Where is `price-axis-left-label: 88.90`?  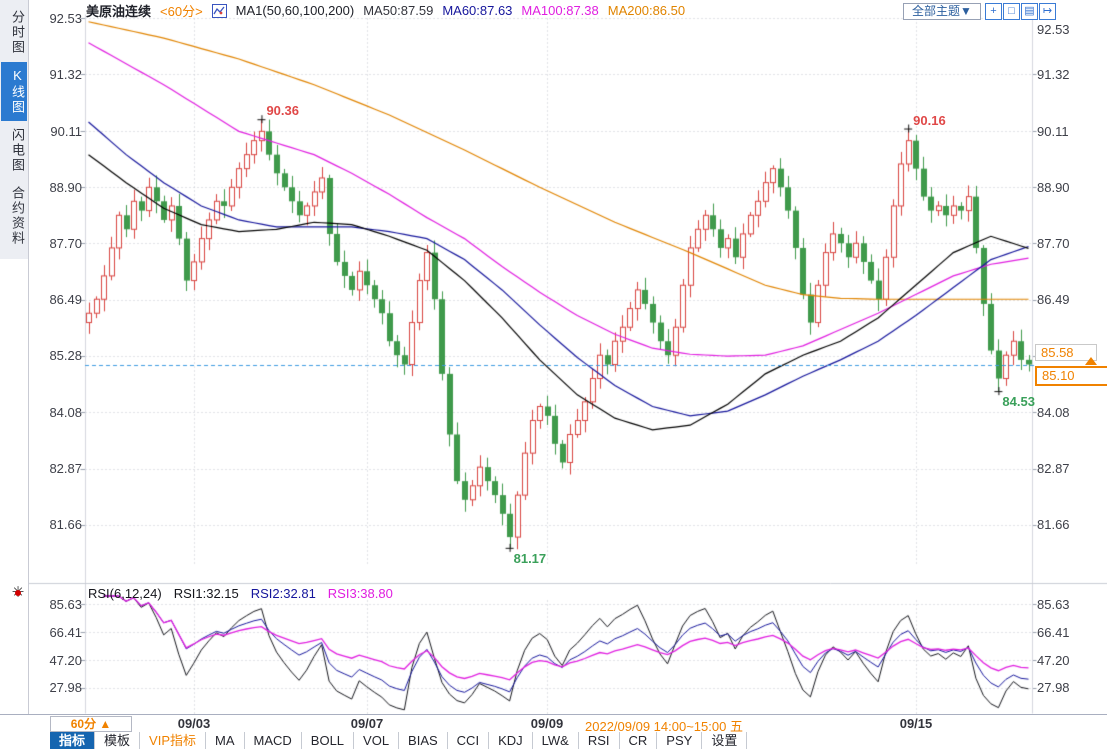
price-axis-left-label: 88.90 is located at coordinates (65, 187).